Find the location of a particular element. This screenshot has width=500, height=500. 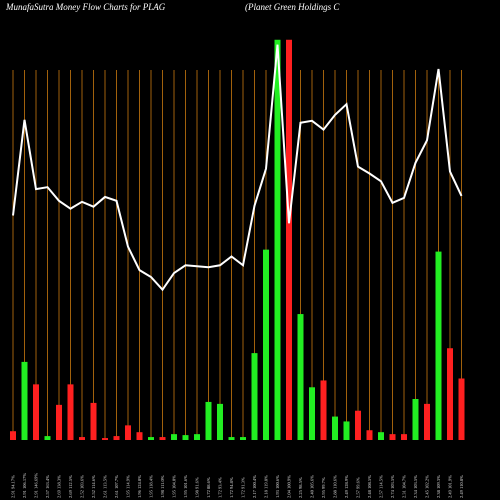

x-tick-label: 1.93 100.6% is located at coordinates (277, 486).